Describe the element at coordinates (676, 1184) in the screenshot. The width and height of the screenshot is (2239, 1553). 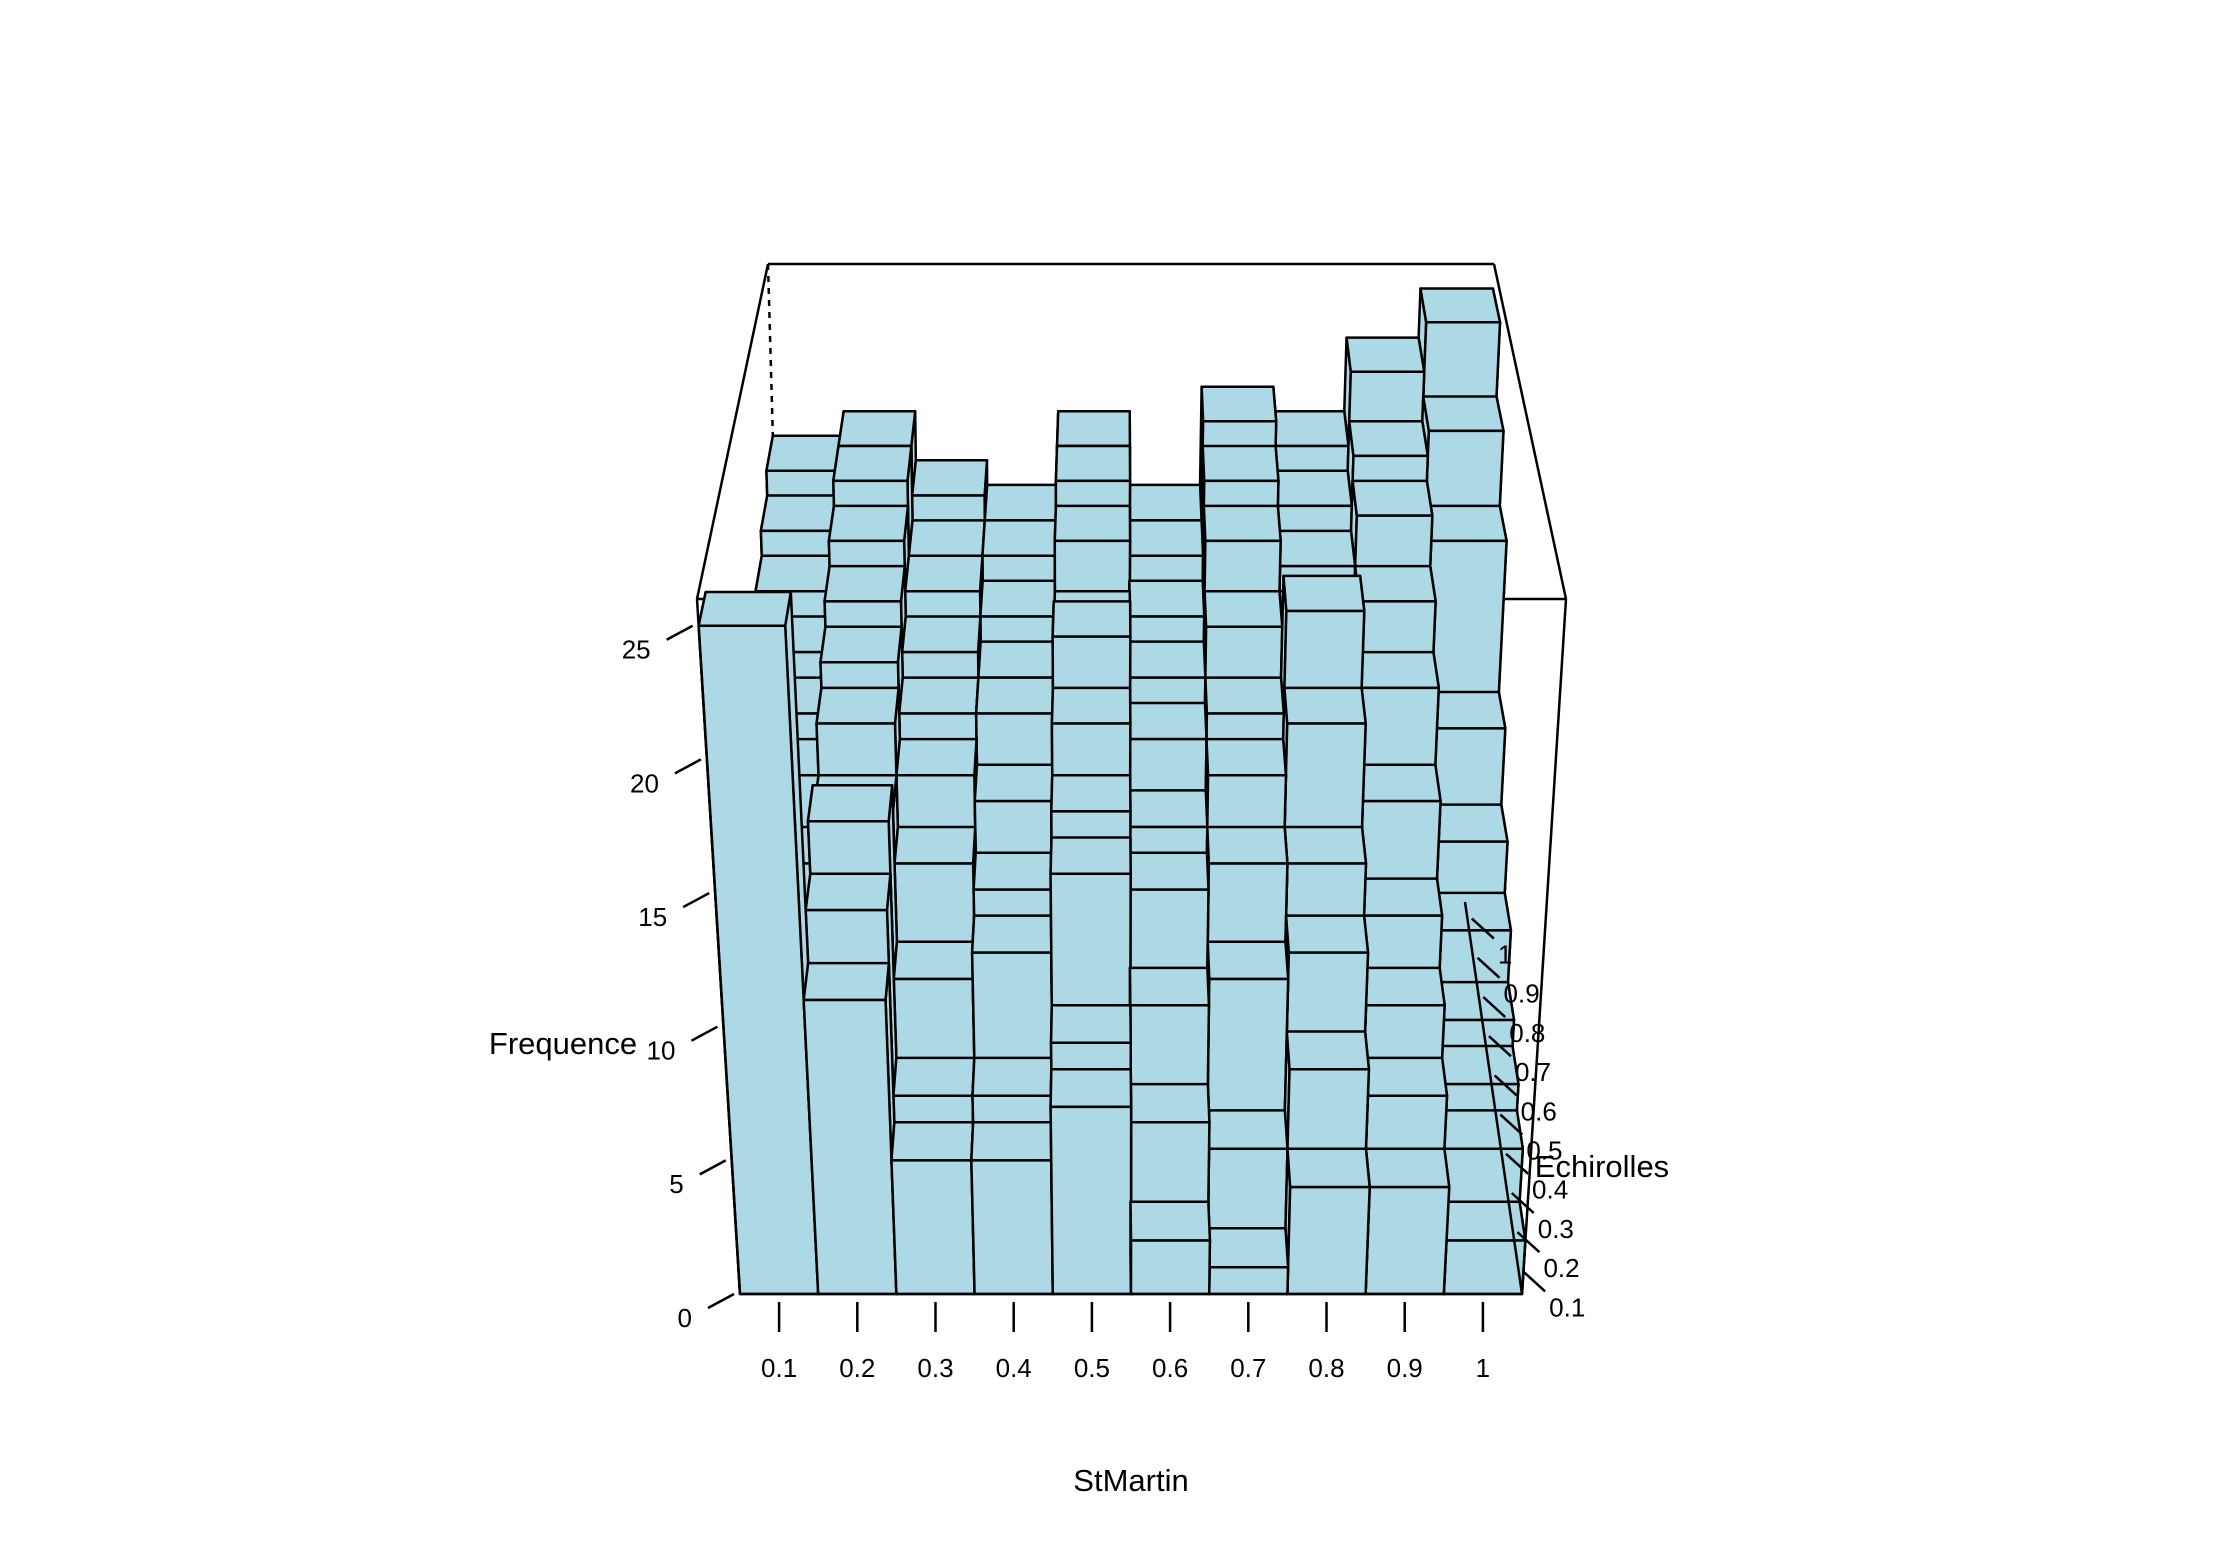
I see `z-tick-label: 5` at that location.